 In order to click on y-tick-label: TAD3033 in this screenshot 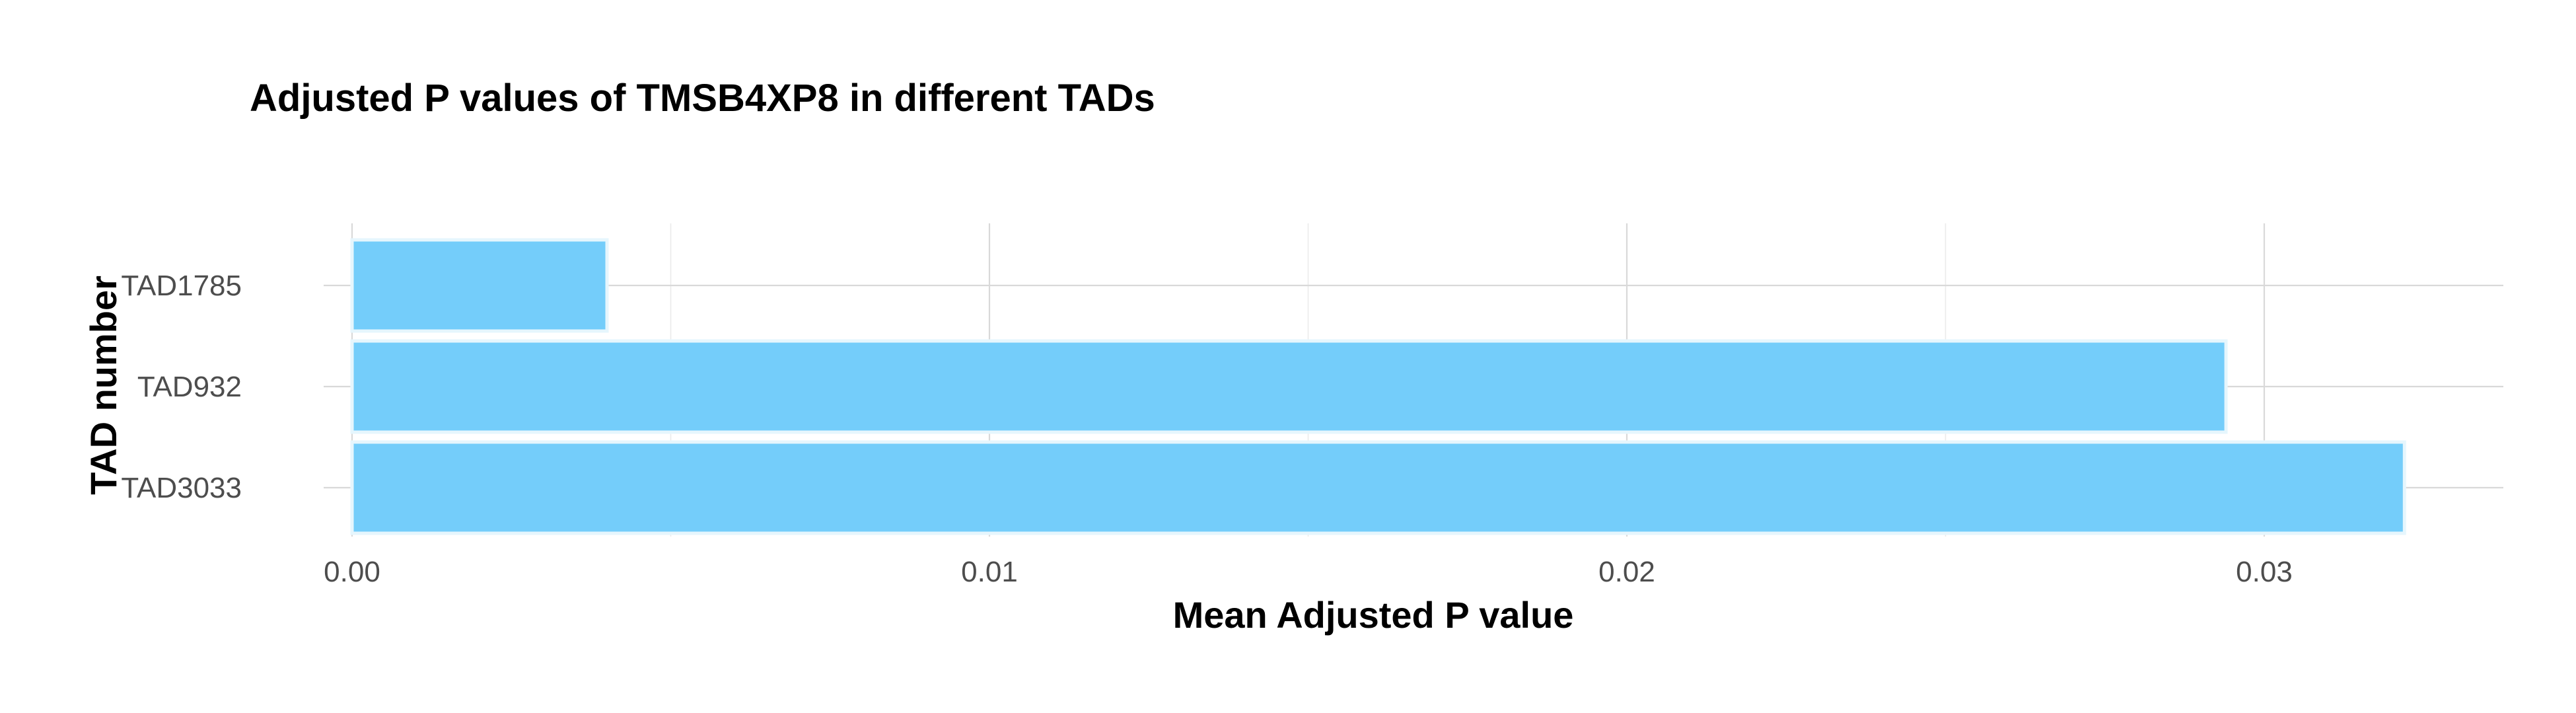, I will do `click(182, 488)`.